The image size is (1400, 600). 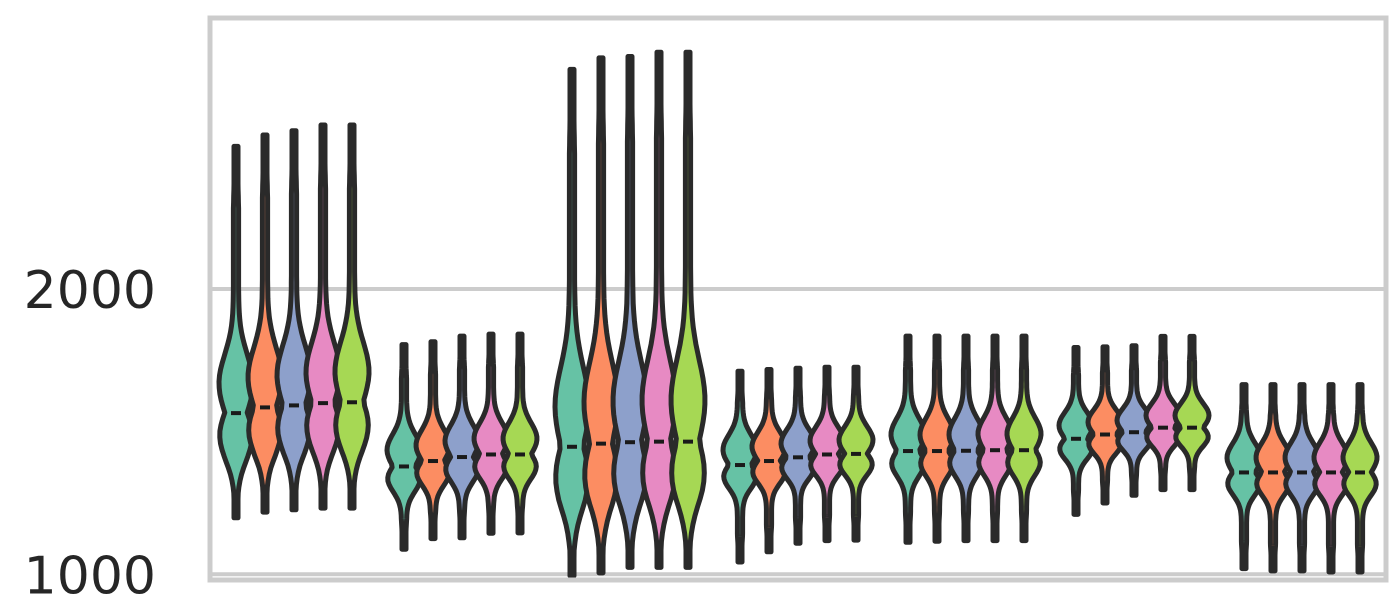 What do you see at coordinates (462, 437) in the screenshot?
I see `violin-g2-s3` at bounding box center [462, 437].